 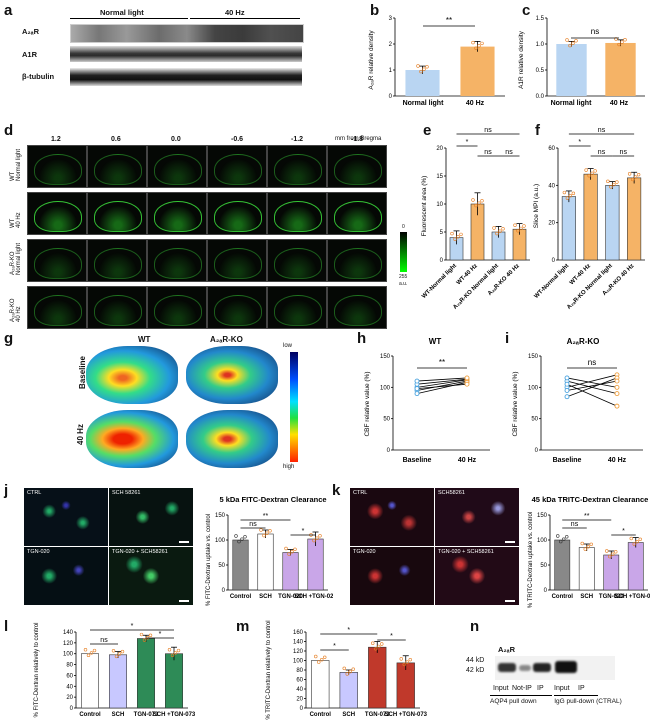 What do you see at coordinates (424, 103) in the screenshot?
I see `chart-b-xlabel-0: Normal light` at bounding box center [424, 103].